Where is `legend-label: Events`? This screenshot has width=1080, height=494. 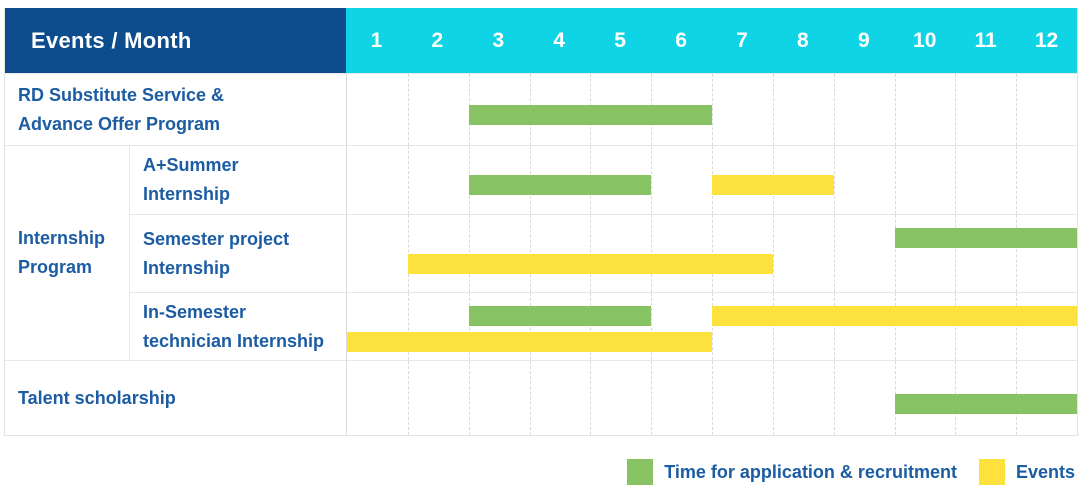 legend-label: Events is located at coordinates (1045, 471).